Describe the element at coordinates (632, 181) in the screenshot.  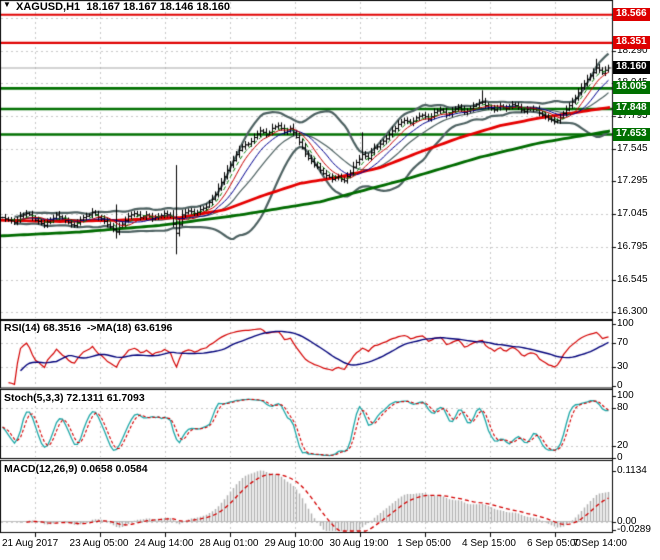
I see `price-axis-tick: 17.295` at that location.